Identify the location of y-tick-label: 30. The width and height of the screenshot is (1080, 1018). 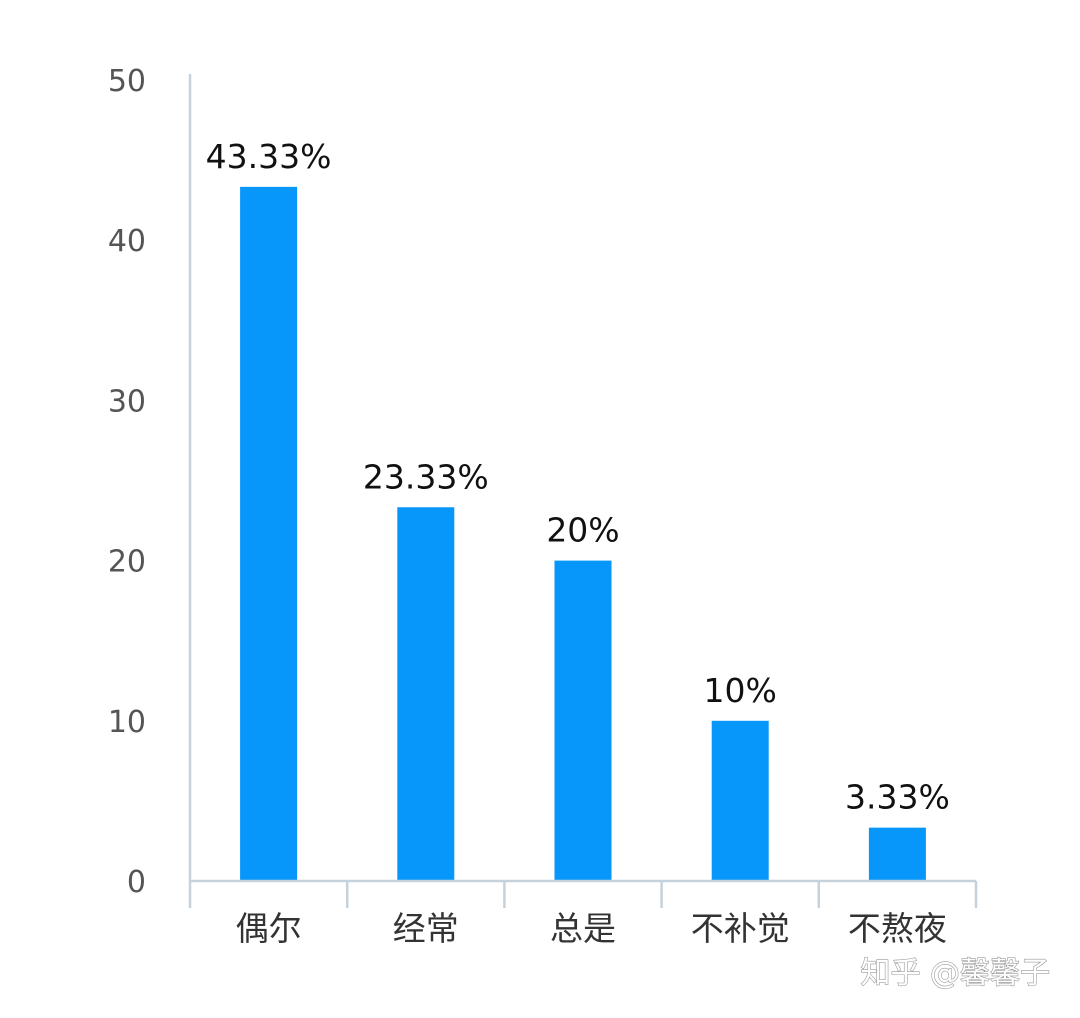
(127, 401).